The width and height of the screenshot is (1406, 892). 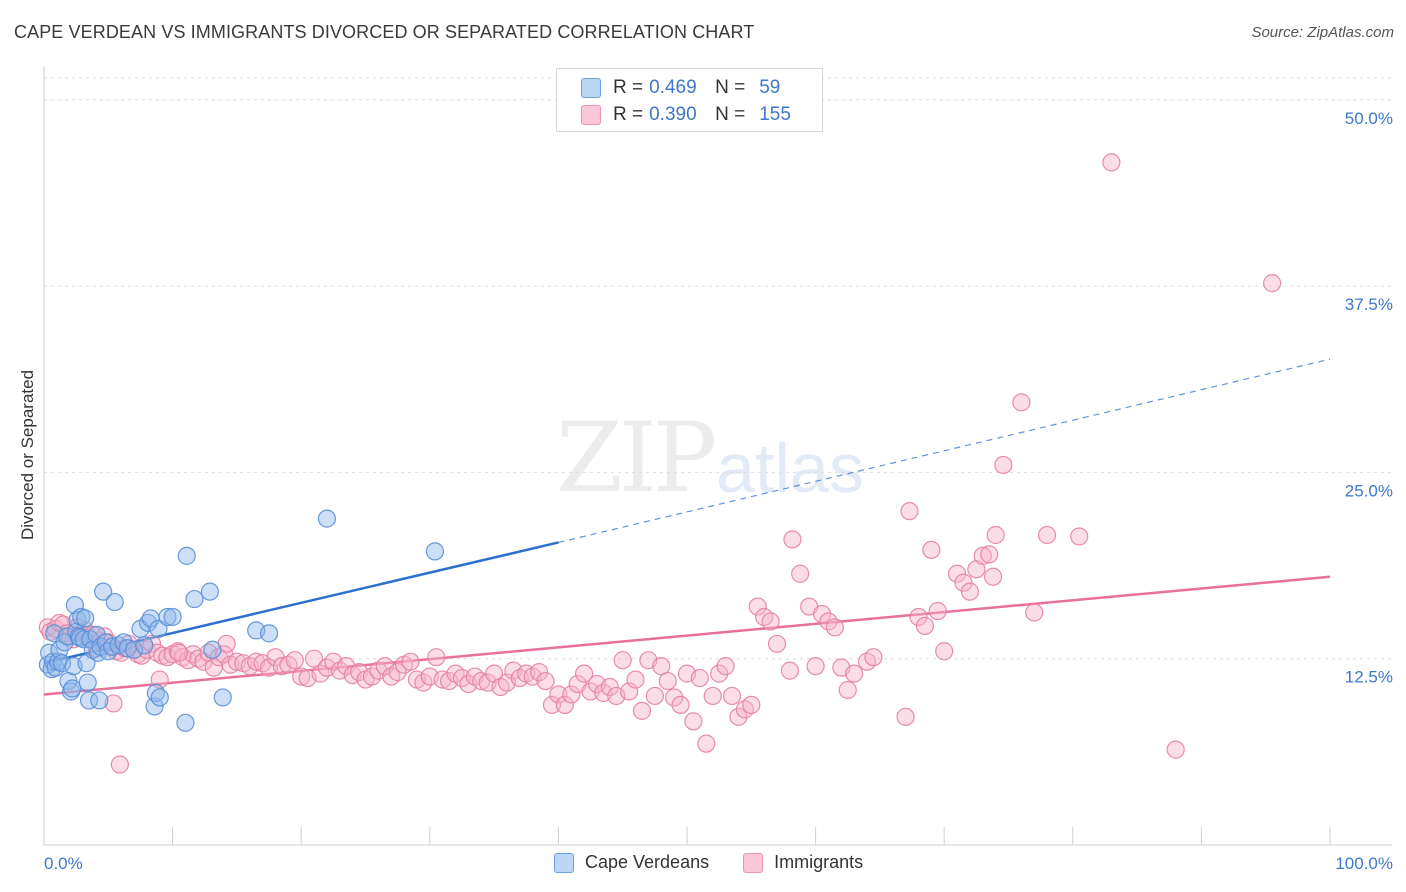 What do you see at coordinates (647, 862) in the screenshot?
I see `legend-label: Cape Verdeans` at bounding box center [647, 862].